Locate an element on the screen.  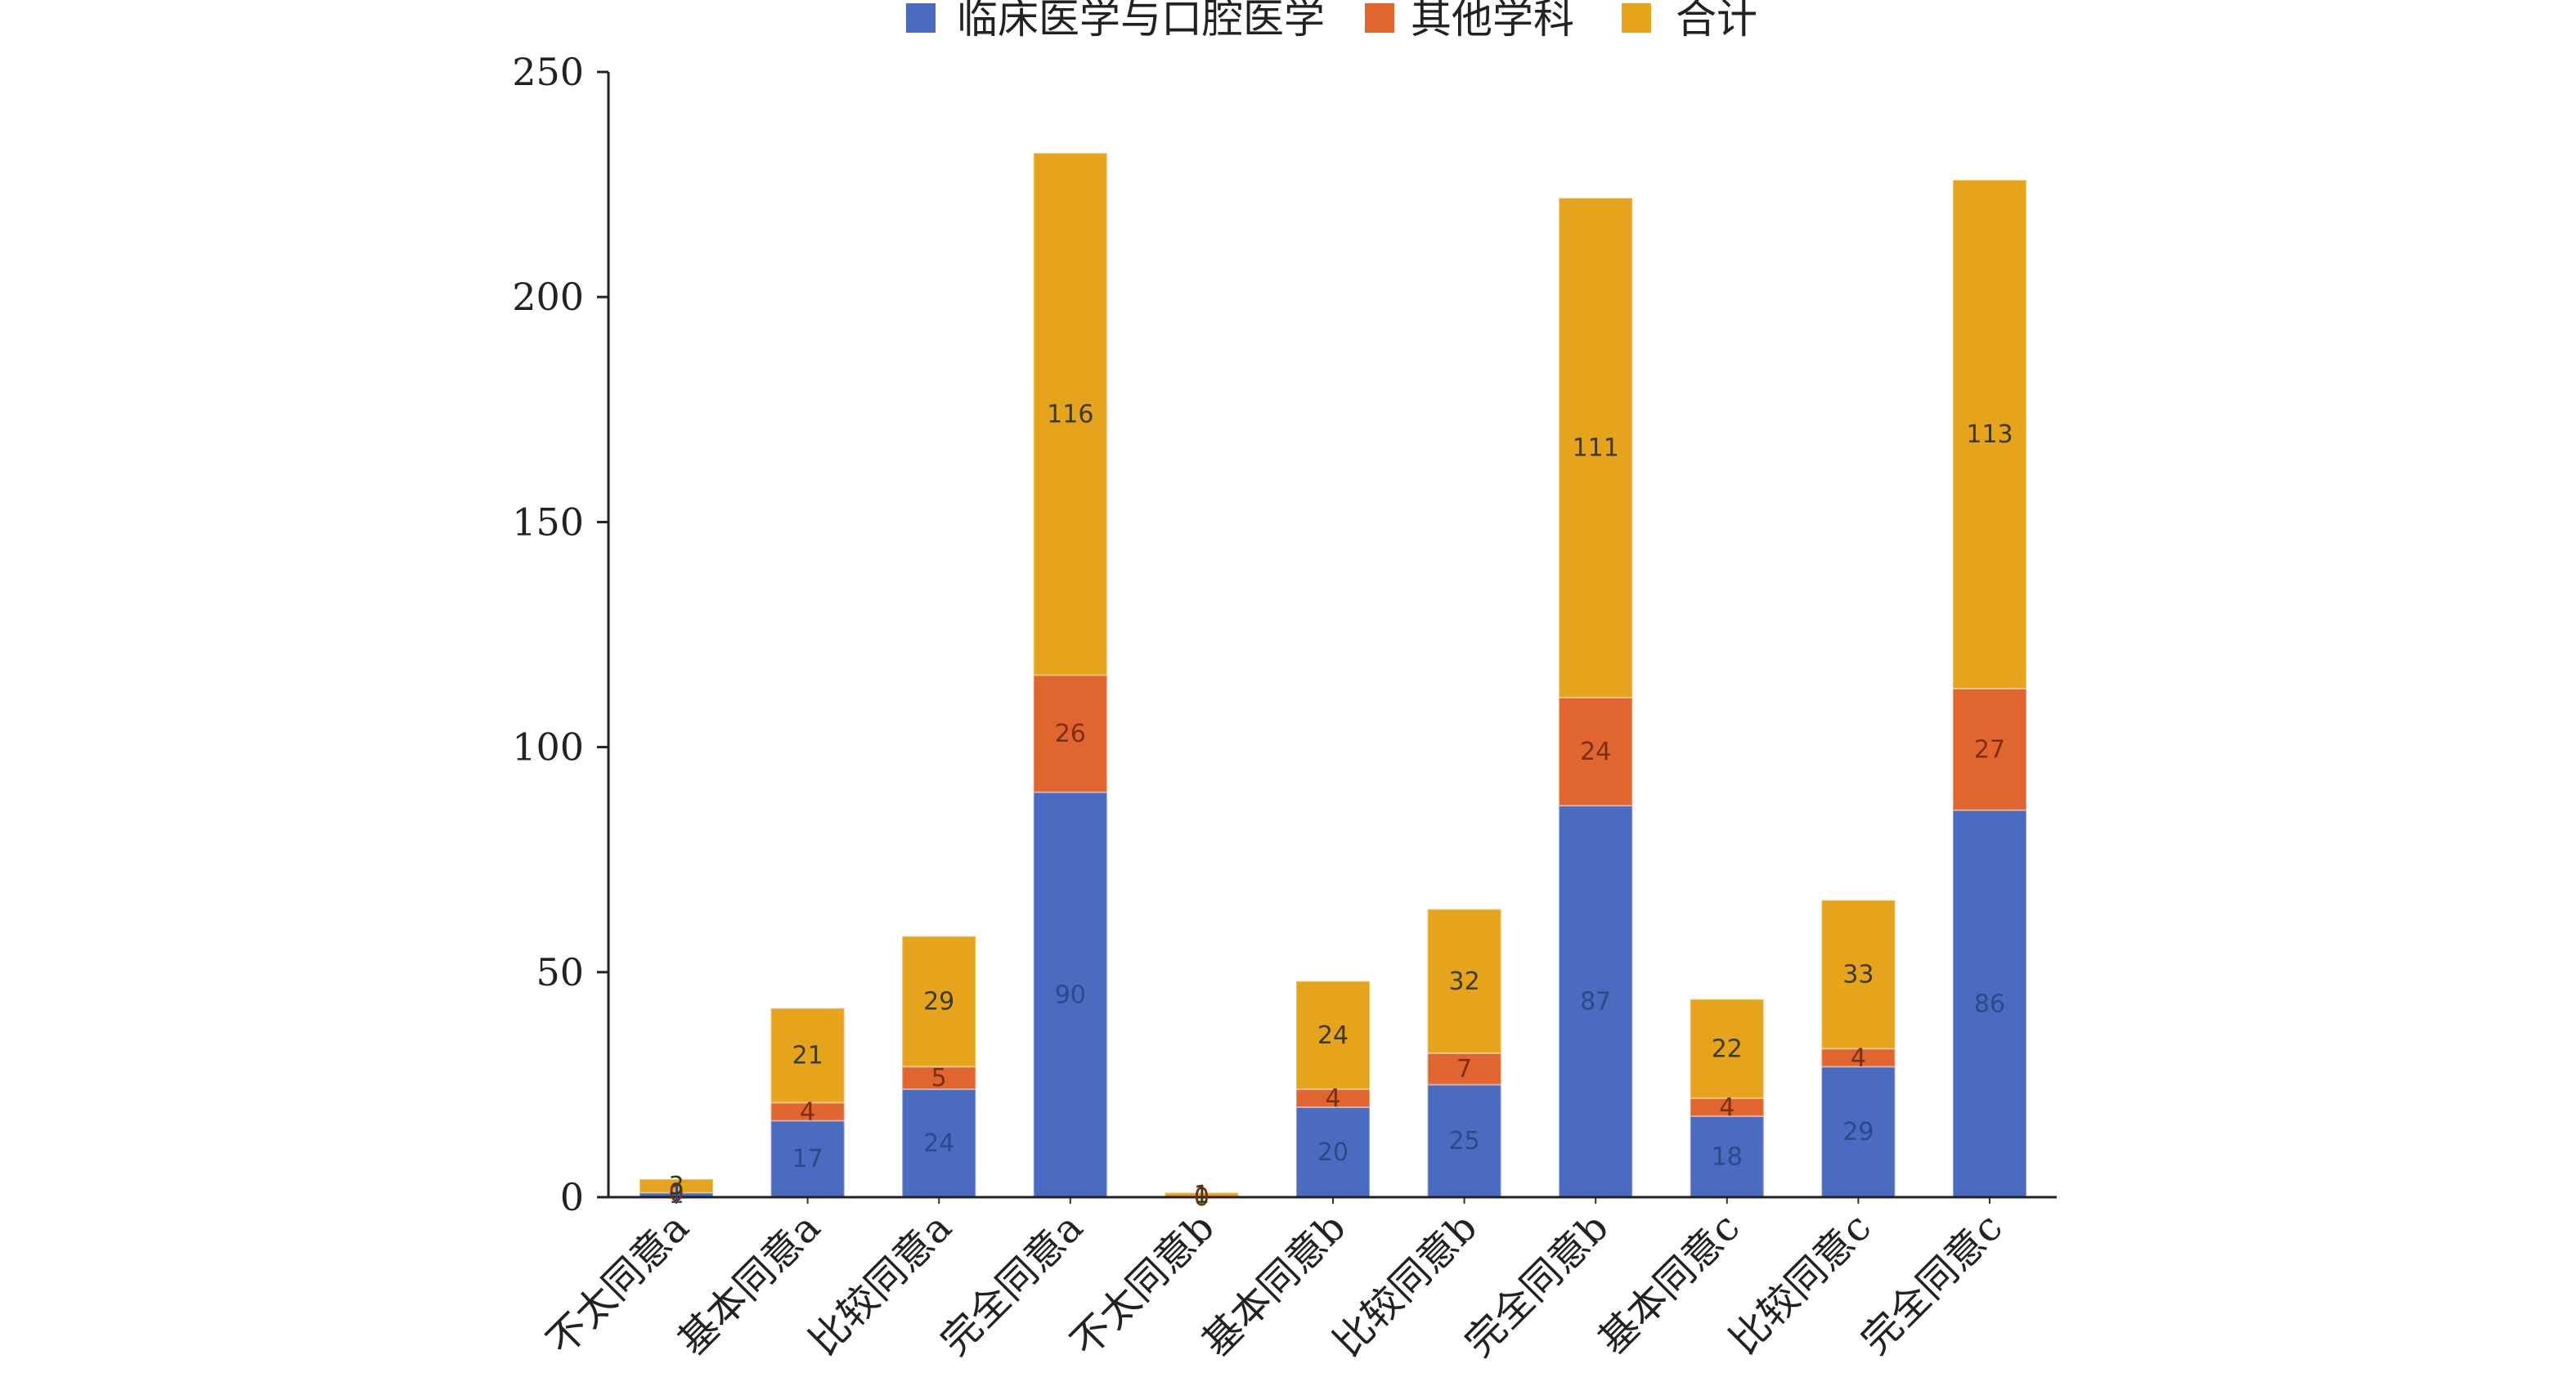
data-label: 22 is located at coordinates (1728, 1048).